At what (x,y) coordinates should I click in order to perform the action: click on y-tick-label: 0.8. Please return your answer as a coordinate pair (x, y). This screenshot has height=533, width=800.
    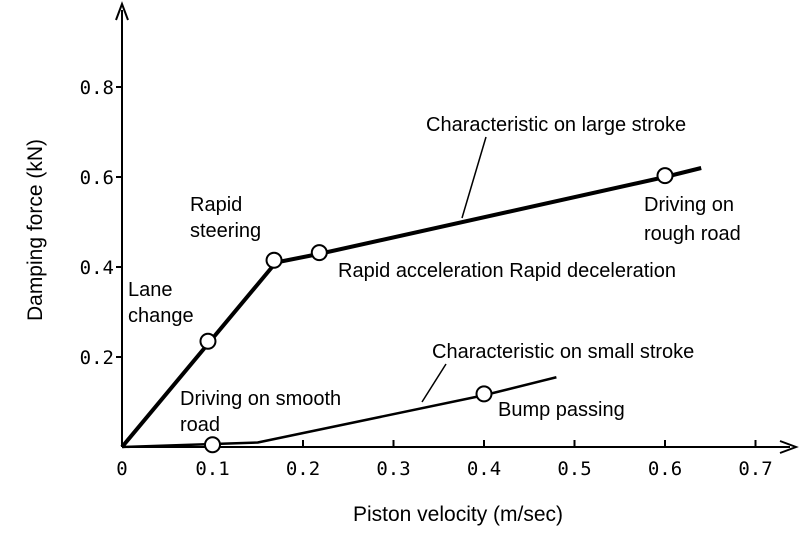
    Looking at the image, I should click on (97, 88).